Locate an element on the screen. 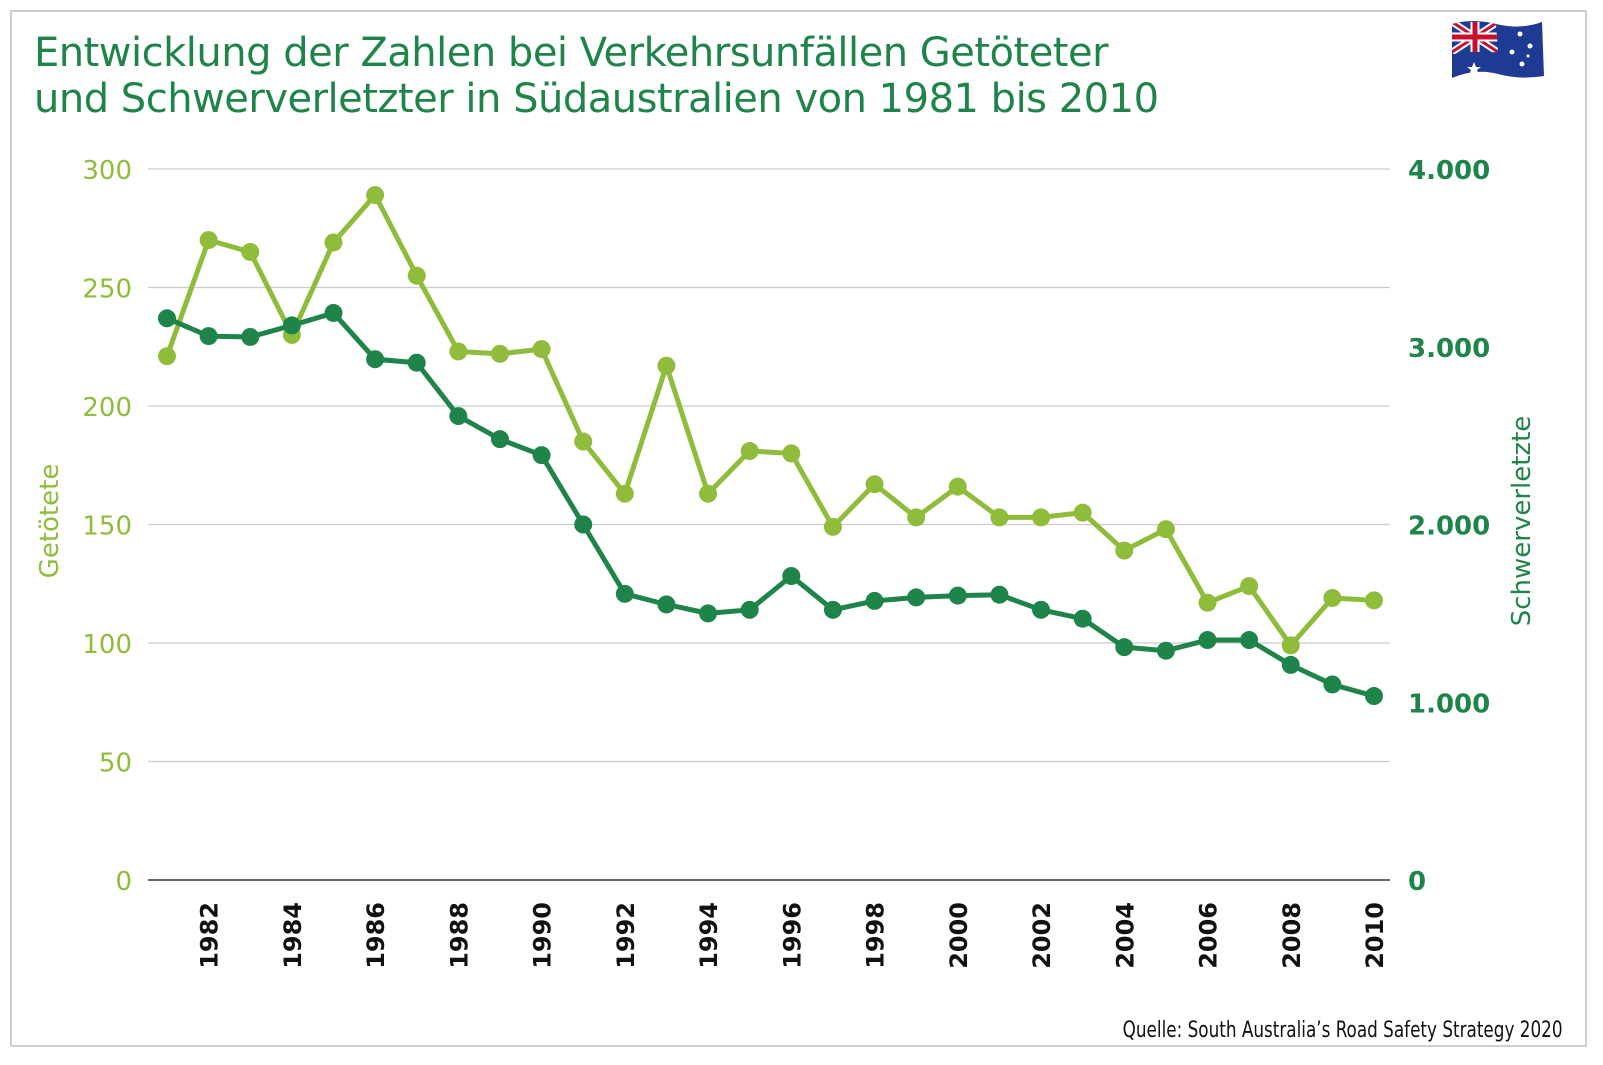  right-axis-ticks: 0 1.000 2.000 3.000 4.000 is located at coordinates (1449, 526).